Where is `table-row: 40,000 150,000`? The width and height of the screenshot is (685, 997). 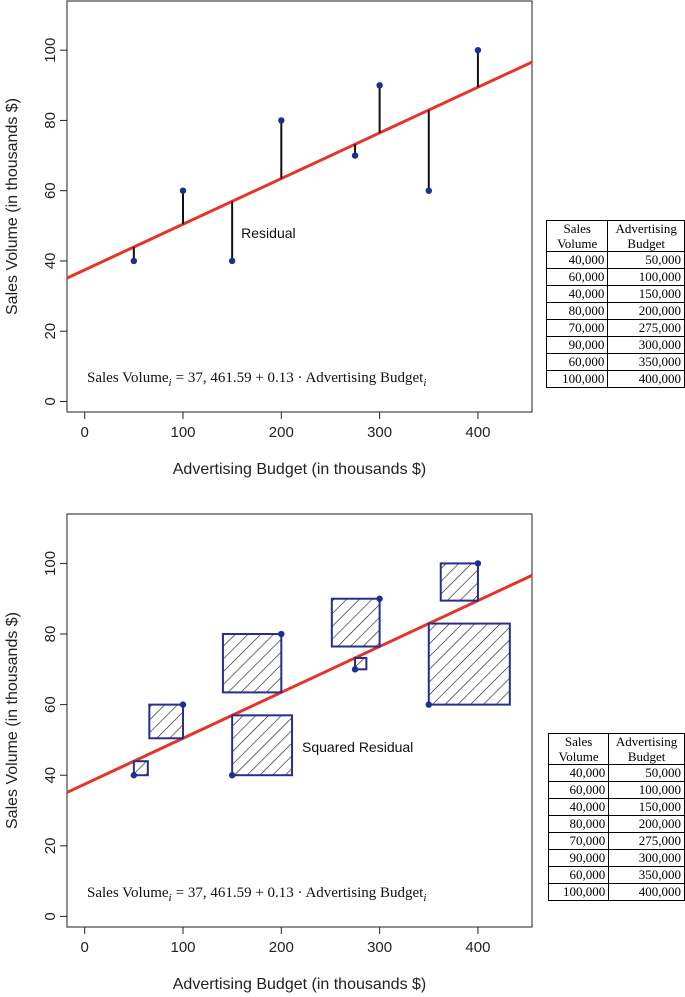 table-row: 40,000 150,000 is located at coordinates (615, 294).